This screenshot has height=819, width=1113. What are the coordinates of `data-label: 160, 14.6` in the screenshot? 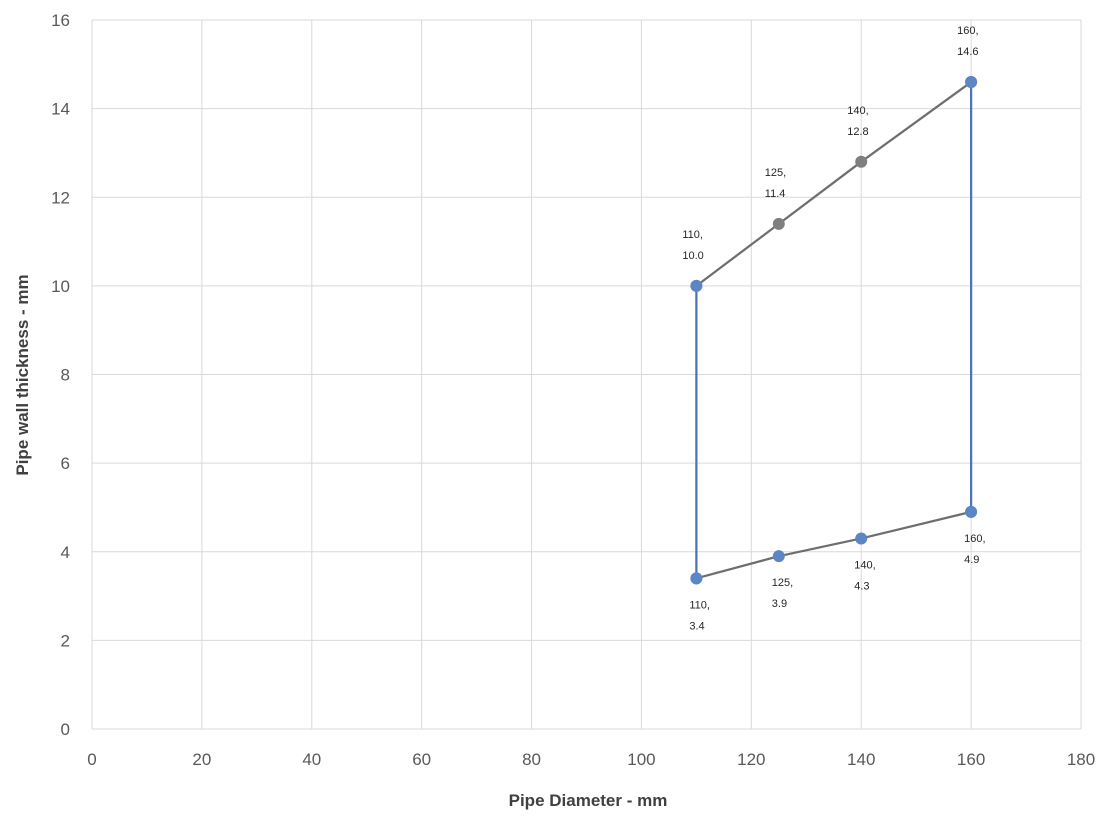 It's located at (967, 41).